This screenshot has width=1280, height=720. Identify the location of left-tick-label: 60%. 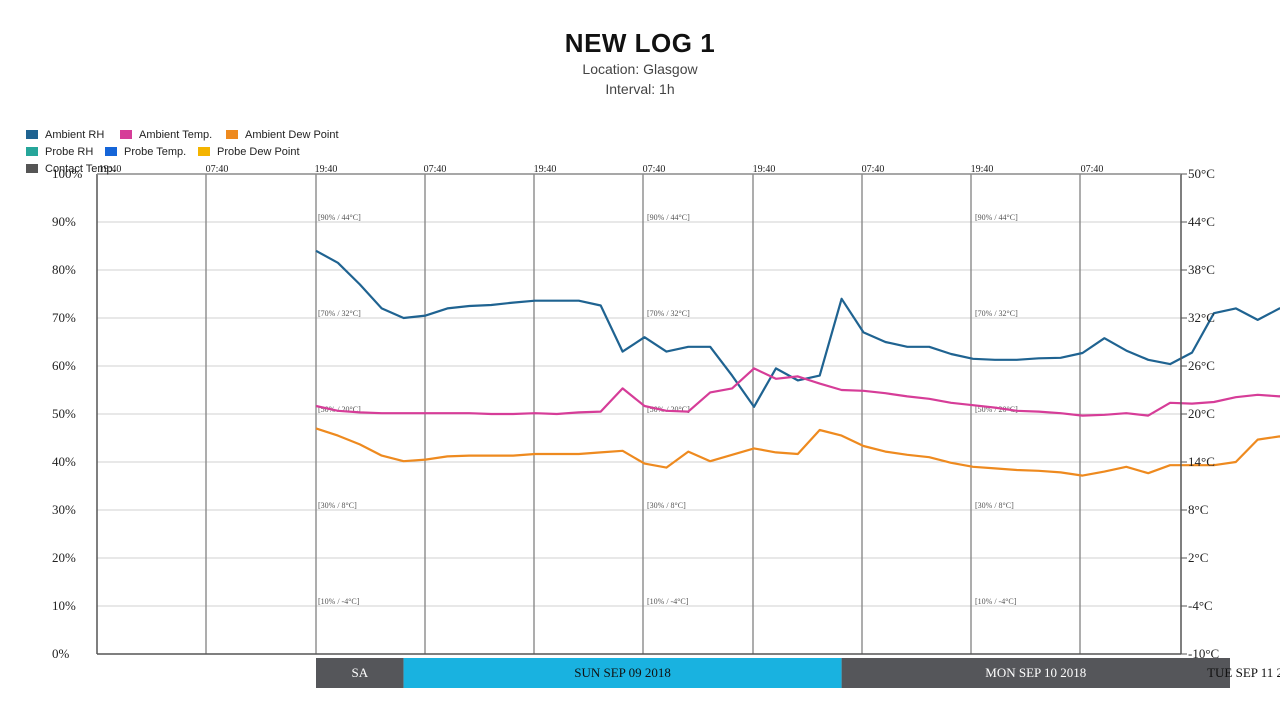
(64, 365).